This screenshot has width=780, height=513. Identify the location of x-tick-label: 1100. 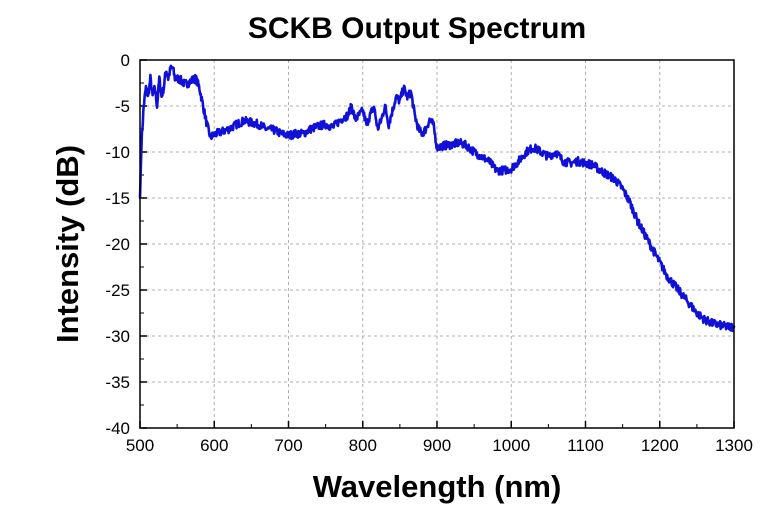
(585, 445).